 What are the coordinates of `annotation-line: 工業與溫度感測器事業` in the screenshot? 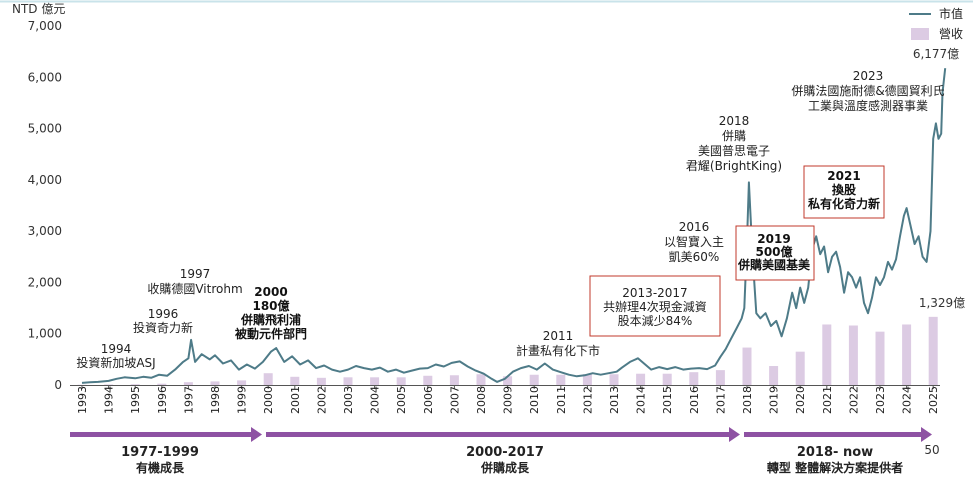 It's located at (868, 105).